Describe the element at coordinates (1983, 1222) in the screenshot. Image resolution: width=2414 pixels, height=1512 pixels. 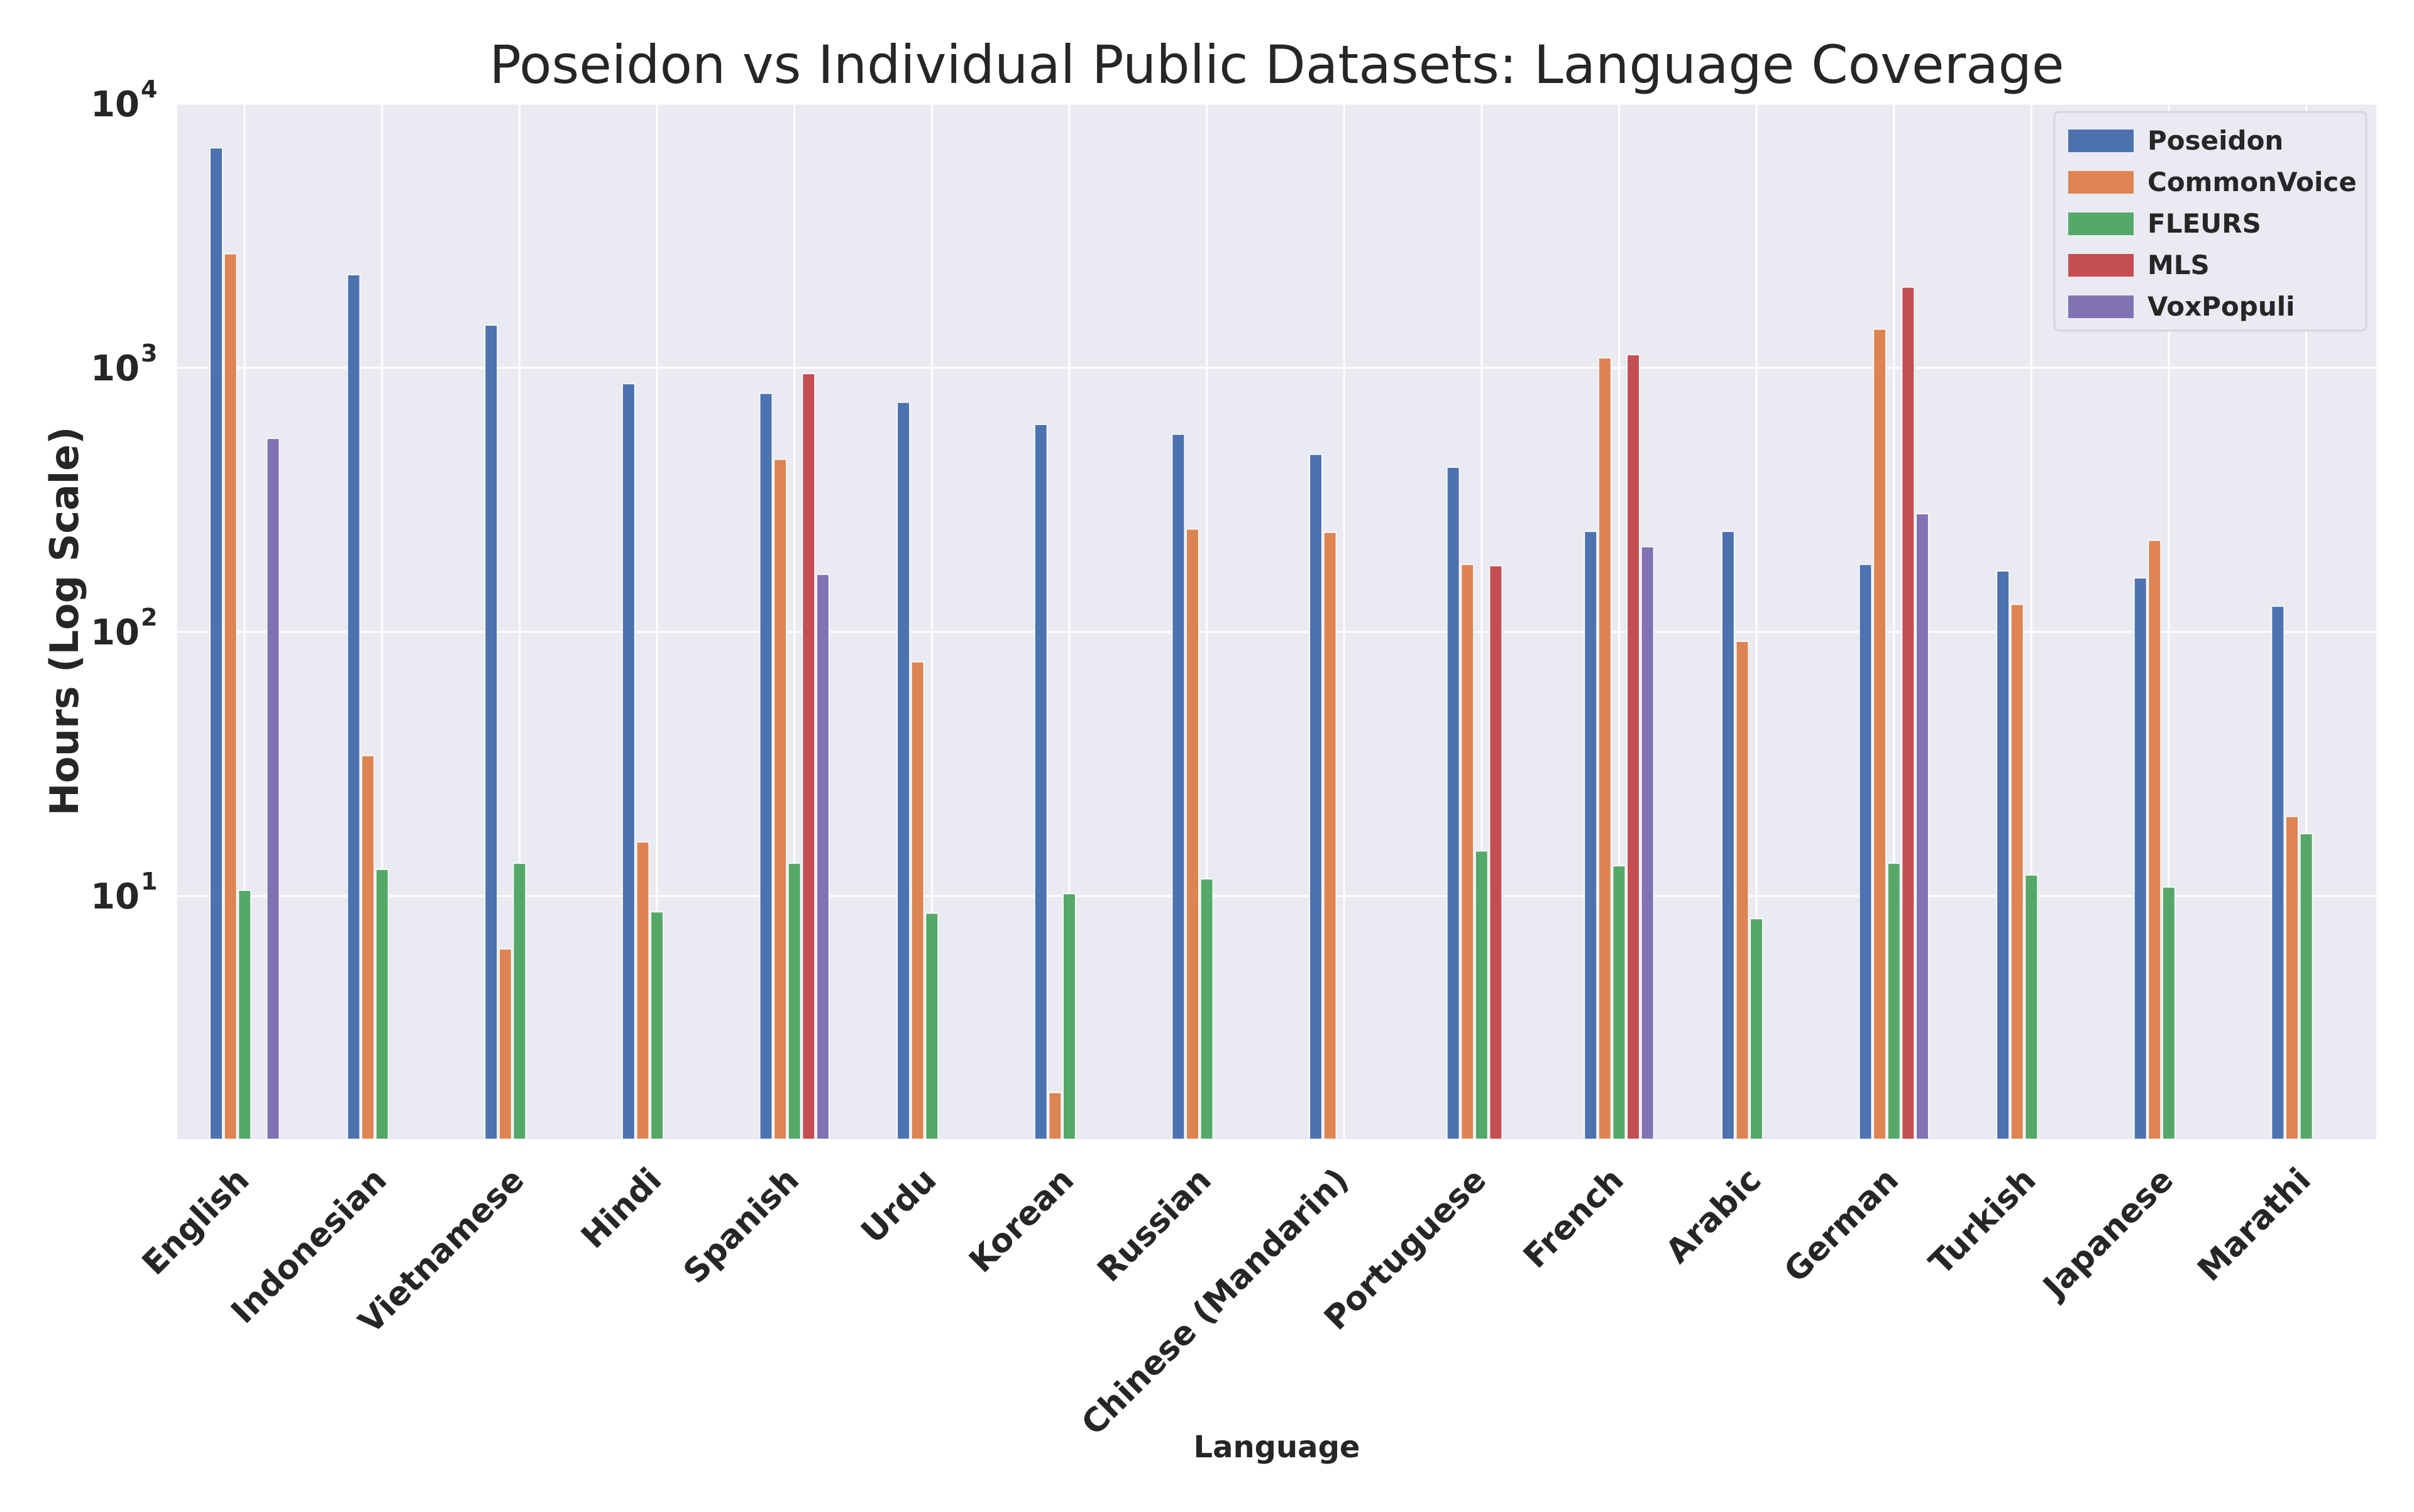
I see `x-tick-label: Turkish` at that location.